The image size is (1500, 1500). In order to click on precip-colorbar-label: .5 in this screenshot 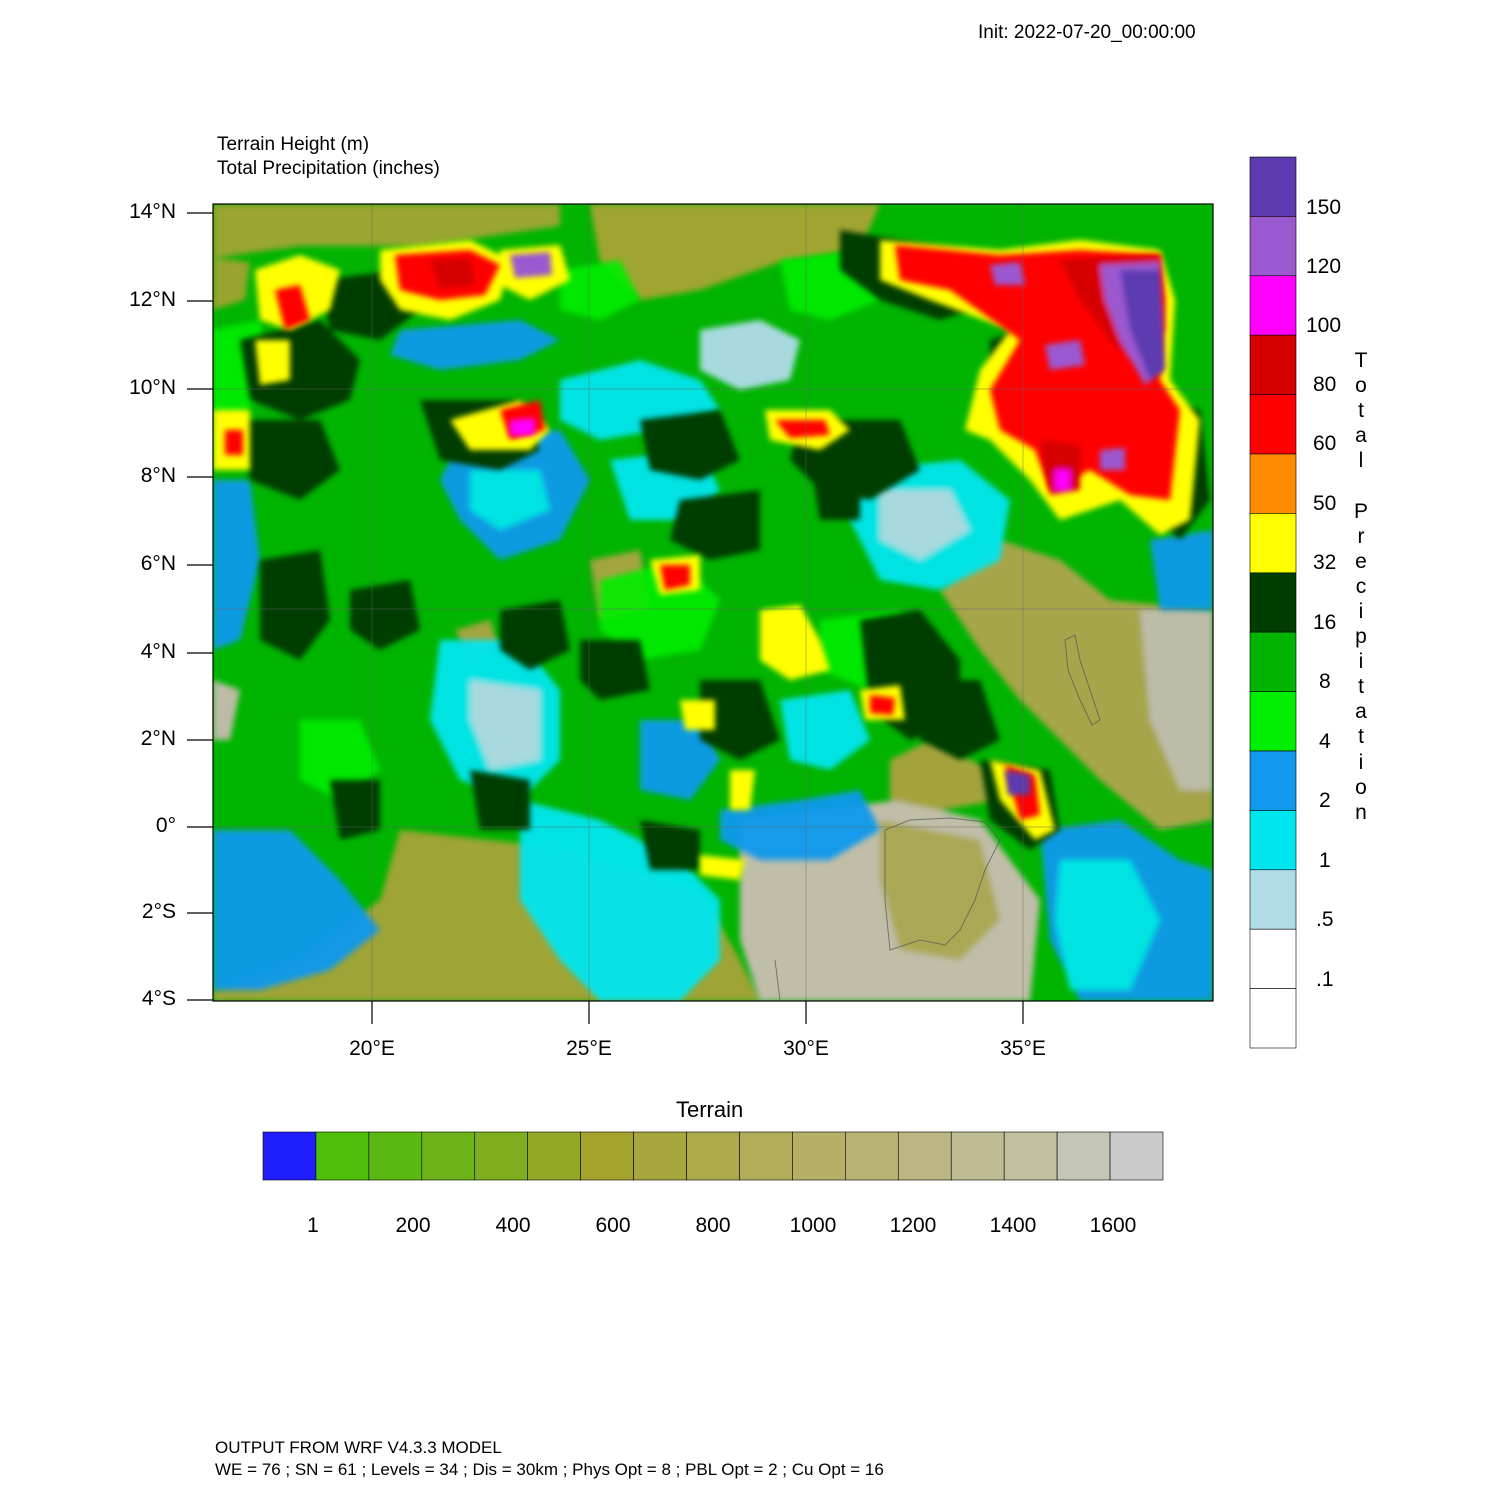, I will do `click(1325, 919)`.